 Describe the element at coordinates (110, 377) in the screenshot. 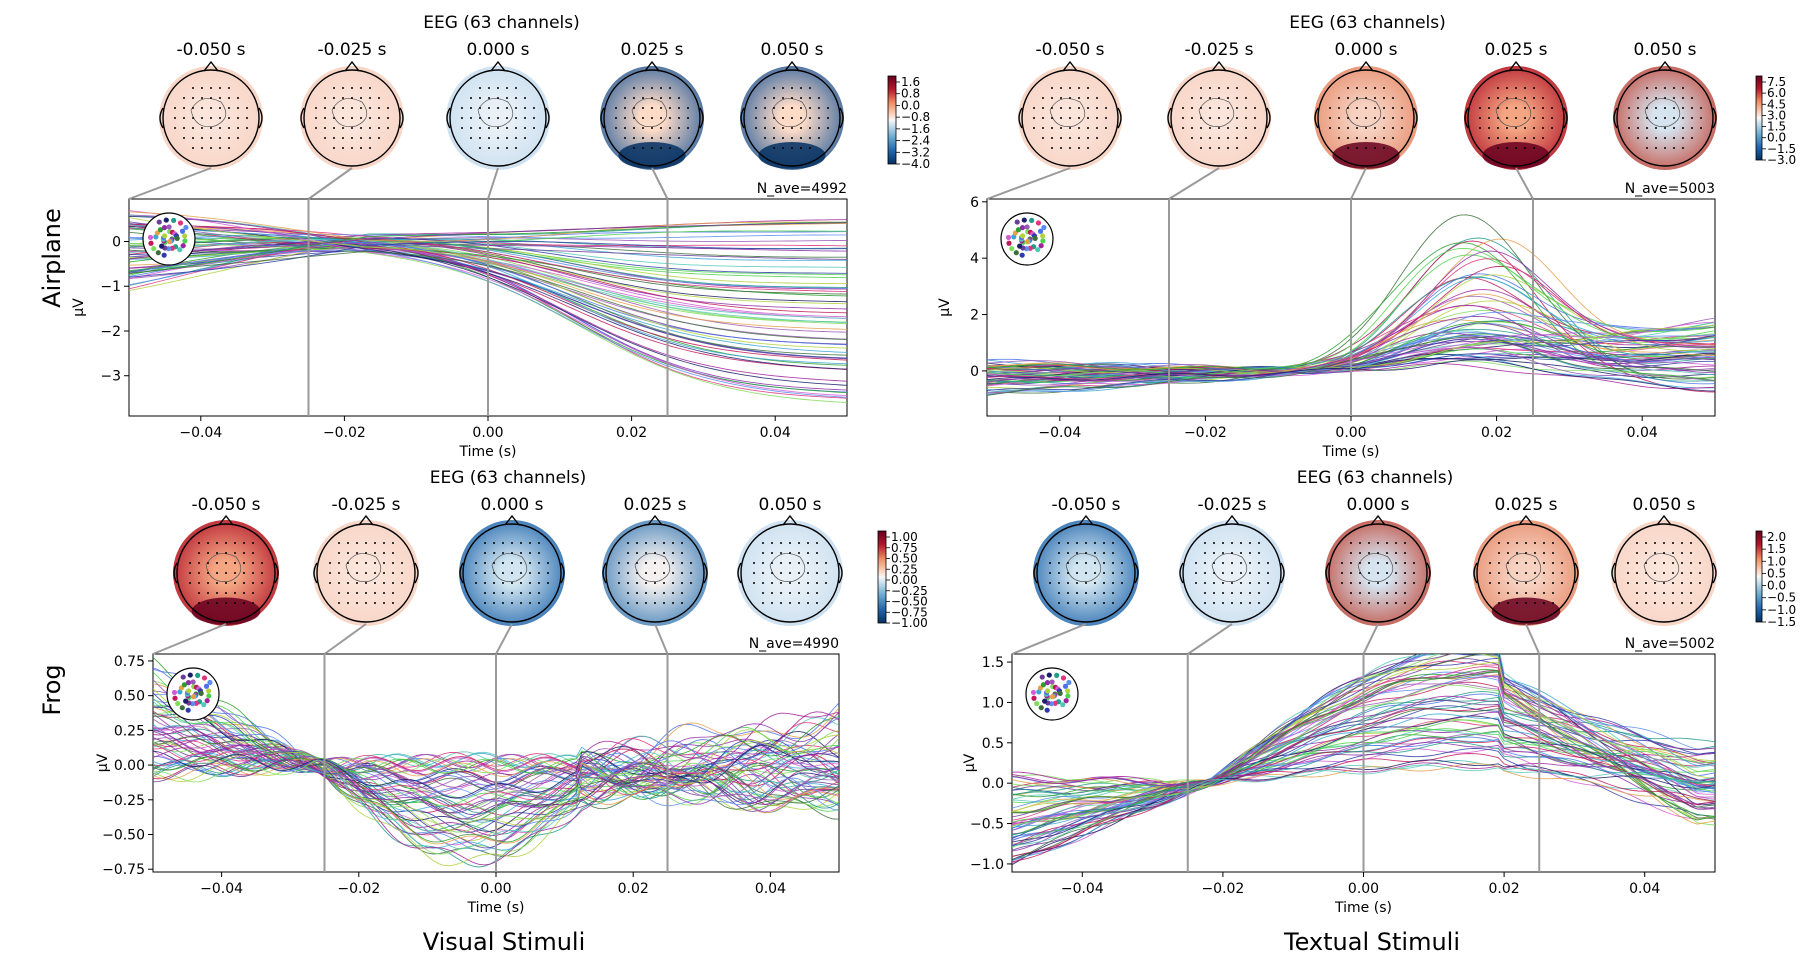

I see `y-tick-label: −3` at that location.